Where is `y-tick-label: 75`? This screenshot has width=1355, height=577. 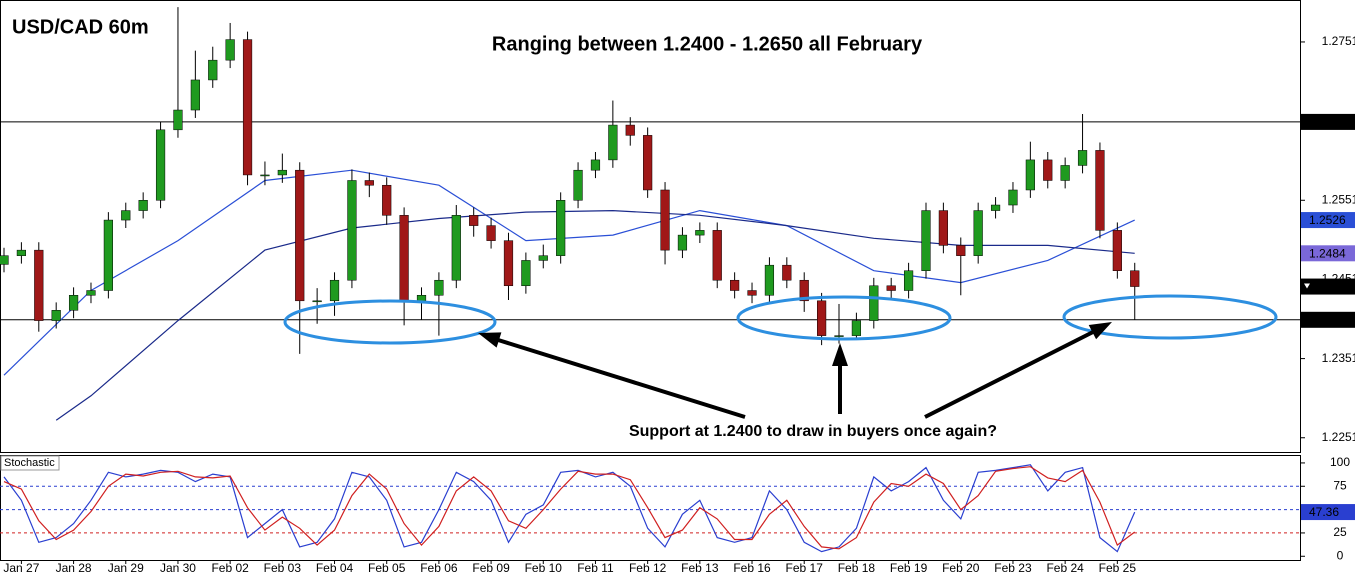 y-tick-label: 75 is located at coordinates (1340, 485).